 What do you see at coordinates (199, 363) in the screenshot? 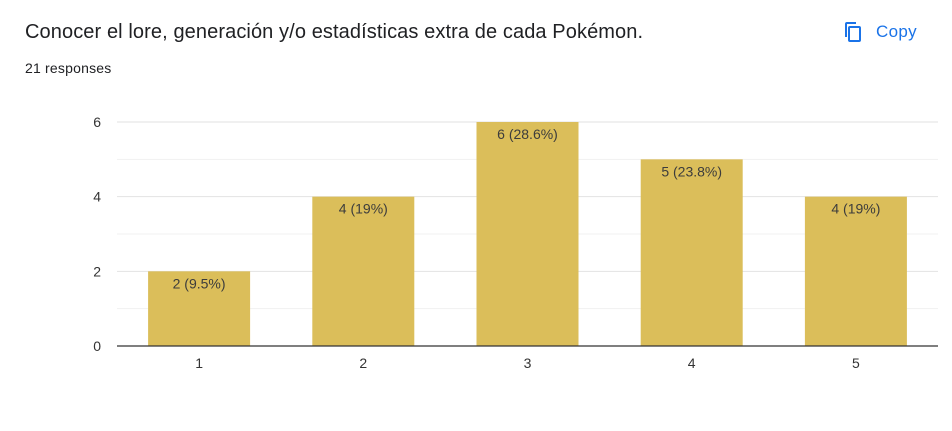
I see `x-tick-label: 1` at bounding box center [199, 363].